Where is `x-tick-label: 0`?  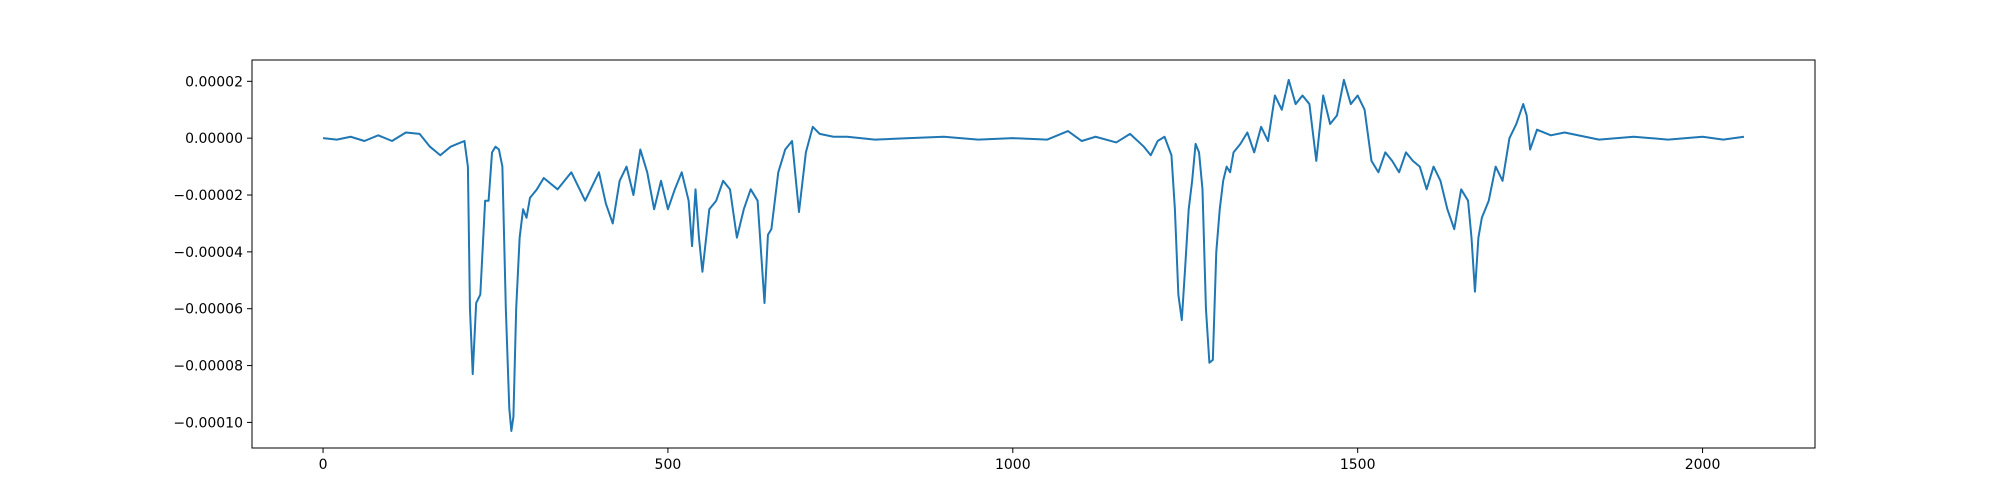
x-tick-label: 0 is located at coordinates (323, 465).